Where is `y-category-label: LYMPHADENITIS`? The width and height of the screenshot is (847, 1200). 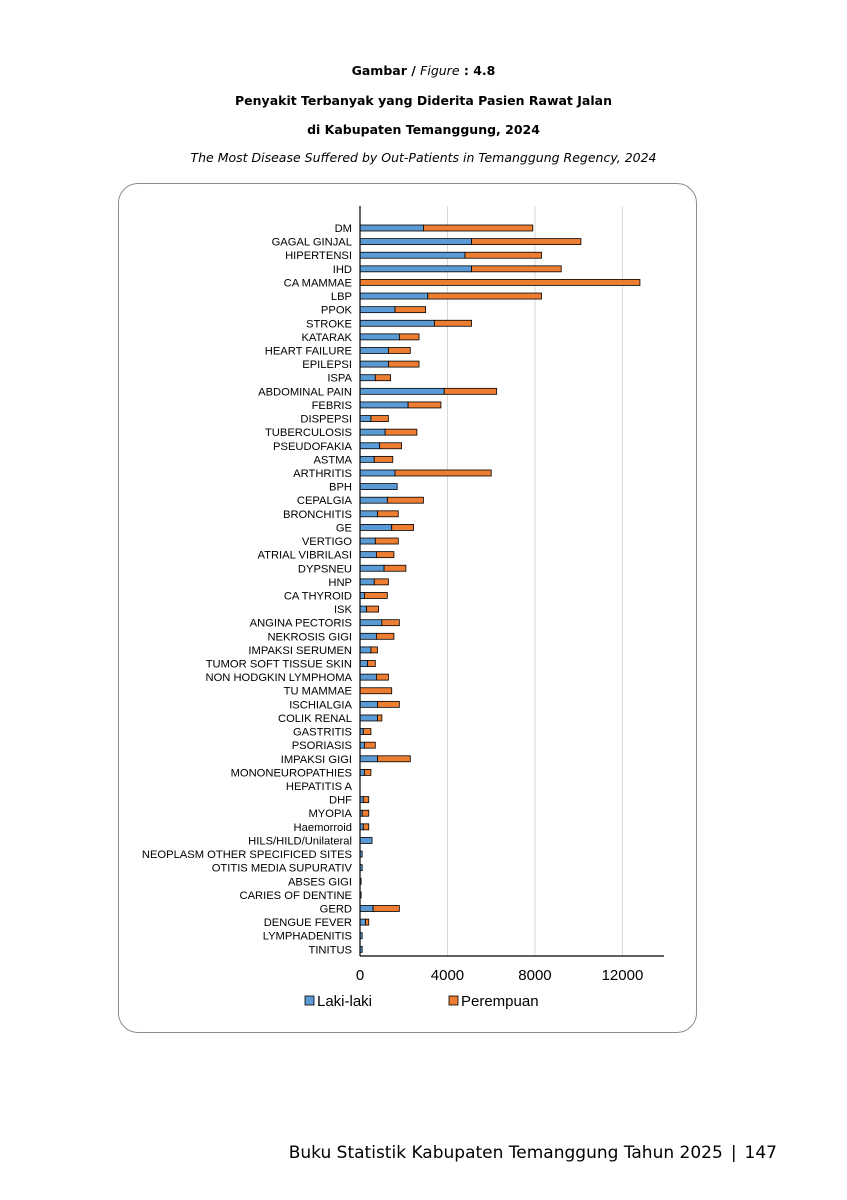 y-category-label: LYMPHADENITIS is located at coordinates (307, 937).